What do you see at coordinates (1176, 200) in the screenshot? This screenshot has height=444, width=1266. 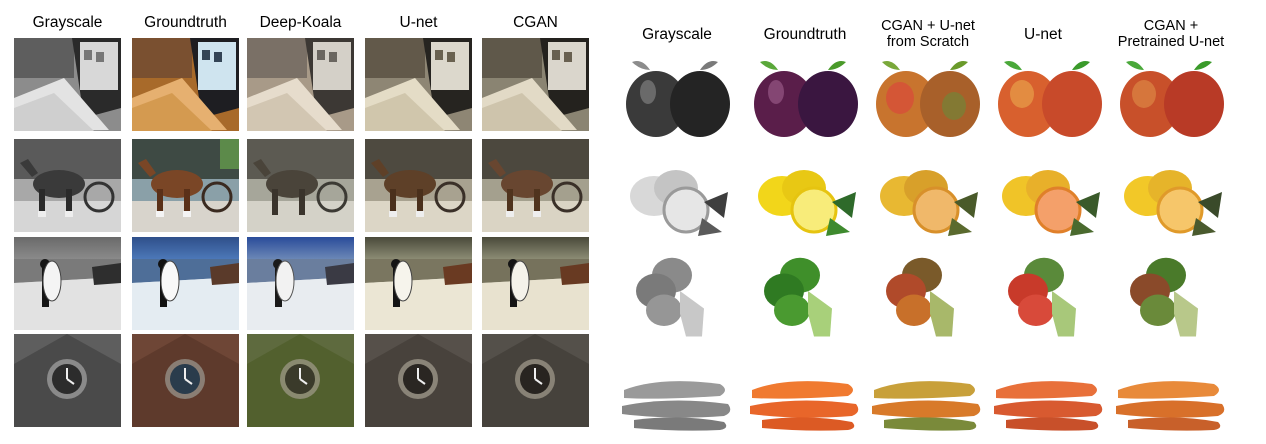 I see `obj-lemon-cgan-pretrained` at bounding box center [1176, 200].